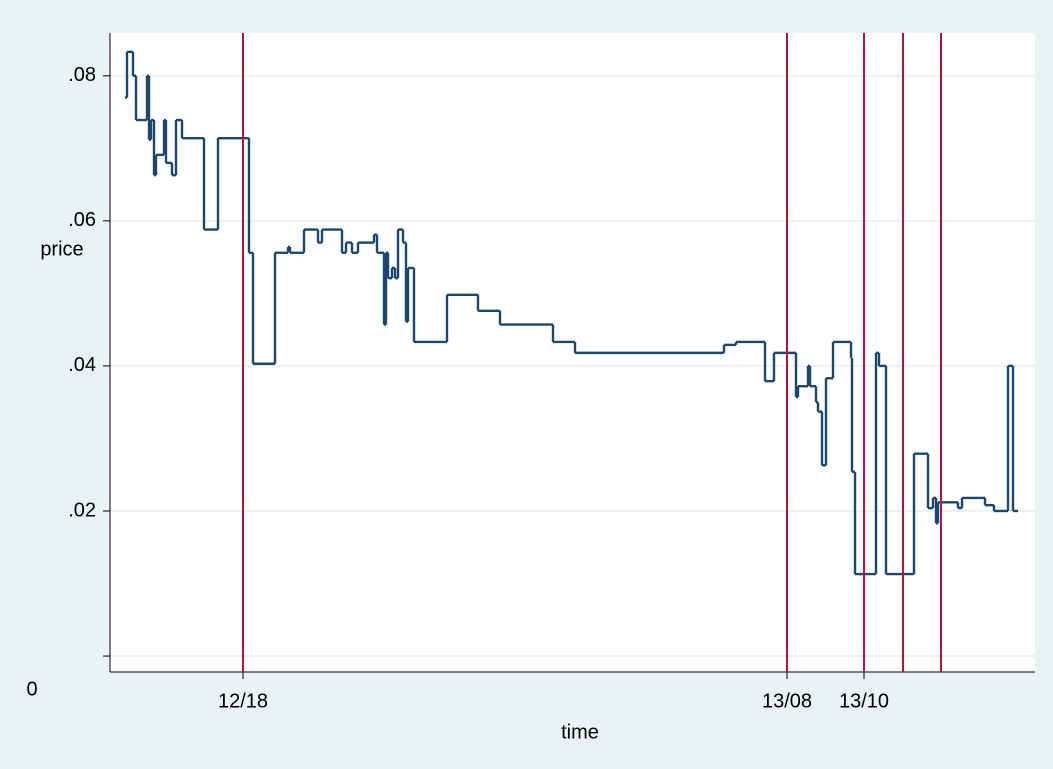  I want to click on y-tick-label: .06, so click(82, 220).